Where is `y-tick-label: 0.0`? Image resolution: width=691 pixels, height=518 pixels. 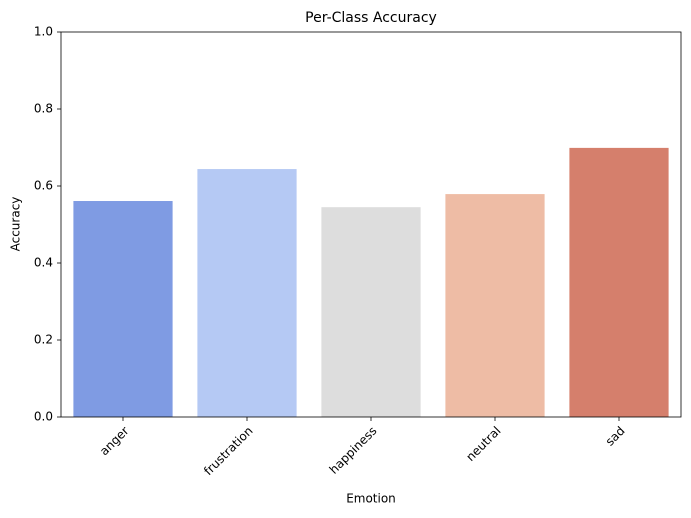 y-tick-label: 0.0 is located at coordinates (43, 417).